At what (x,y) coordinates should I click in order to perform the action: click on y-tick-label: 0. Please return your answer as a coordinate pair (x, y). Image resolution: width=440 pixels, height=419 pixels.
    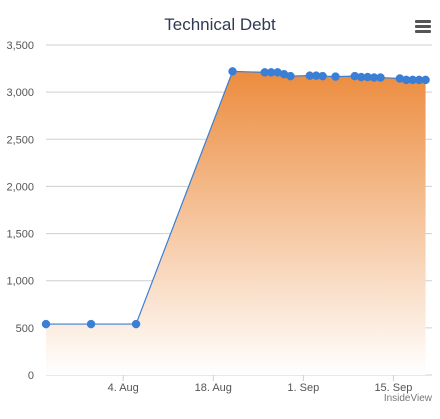
    Looking at the image, I should click on (31, 376).